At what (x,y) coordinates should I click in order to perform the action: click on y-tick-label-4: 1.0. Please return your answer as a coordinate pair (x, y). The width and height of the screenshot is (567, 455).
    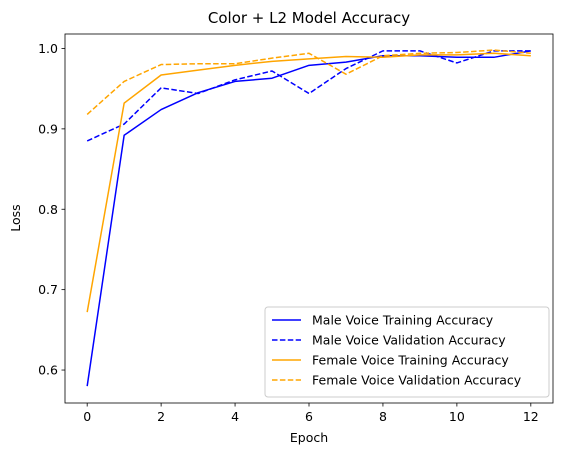
    Looking at the image, I should click on (48, 48).